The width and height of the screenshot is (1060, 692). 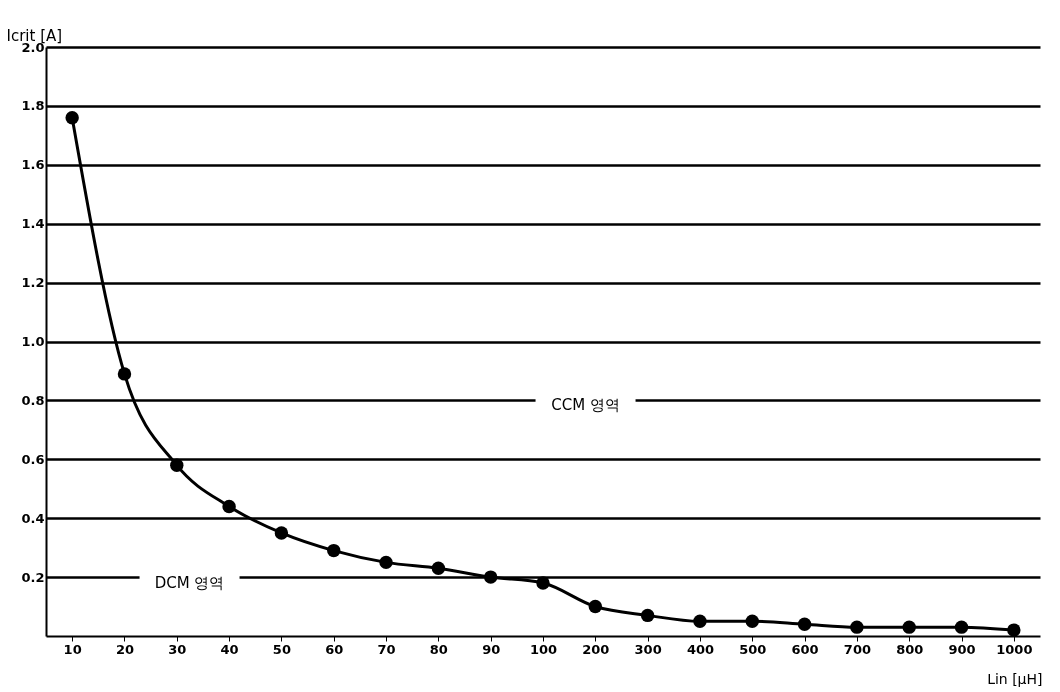 What do you see at coordinates (805, 649) in the screenshot?
I see `x-tick-label: 600` at bounding box center [805, 649].